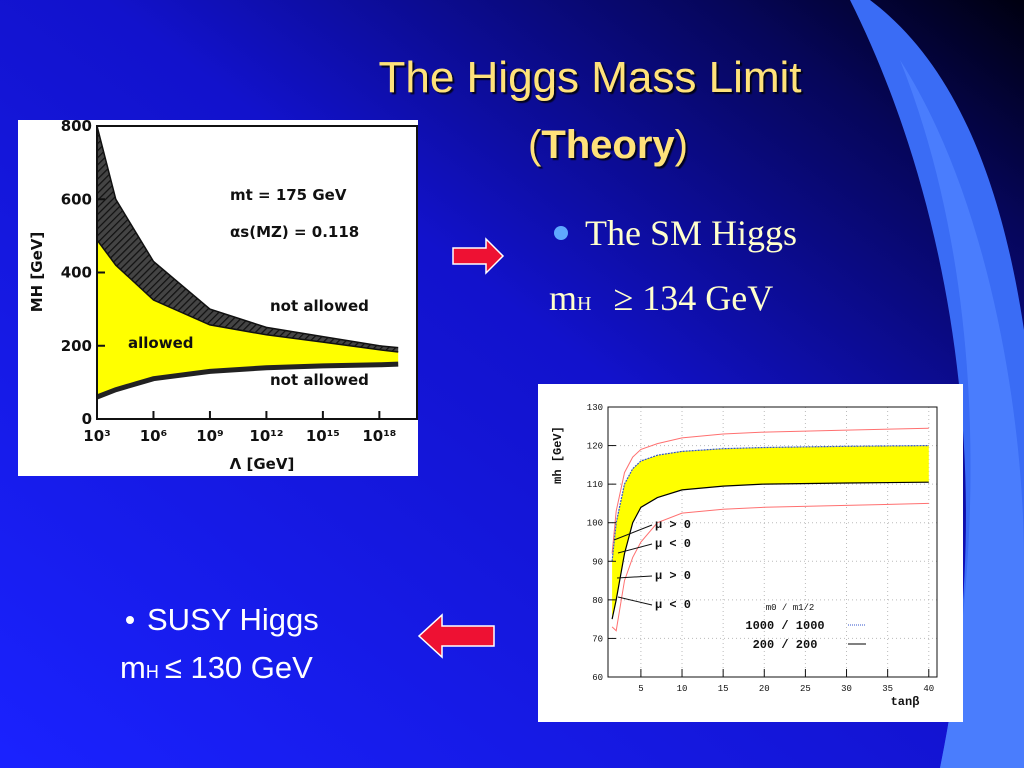 The height and width of the screenshot is (768, 1024). Describe the element at coordinates (962, 414) in the screenshot. I see `swoosh` at that location.